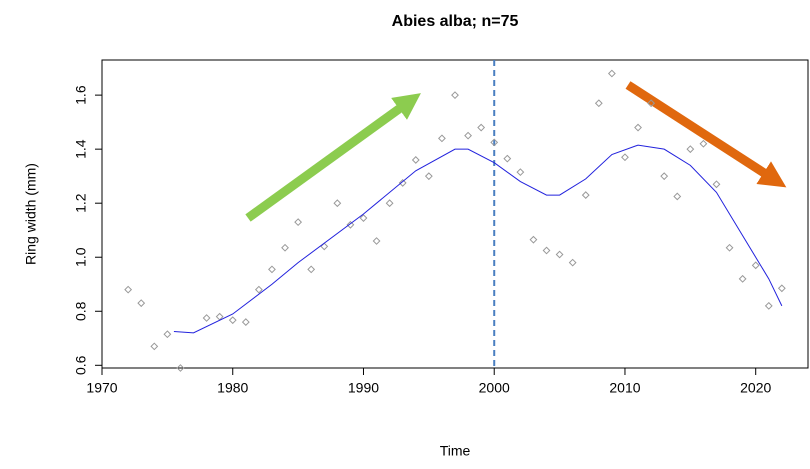 This screenshot has width=810, height=469. Describe the element at coordinates (363, 388) in the screenshot. I see `x-tick-label: 1990` at that location.